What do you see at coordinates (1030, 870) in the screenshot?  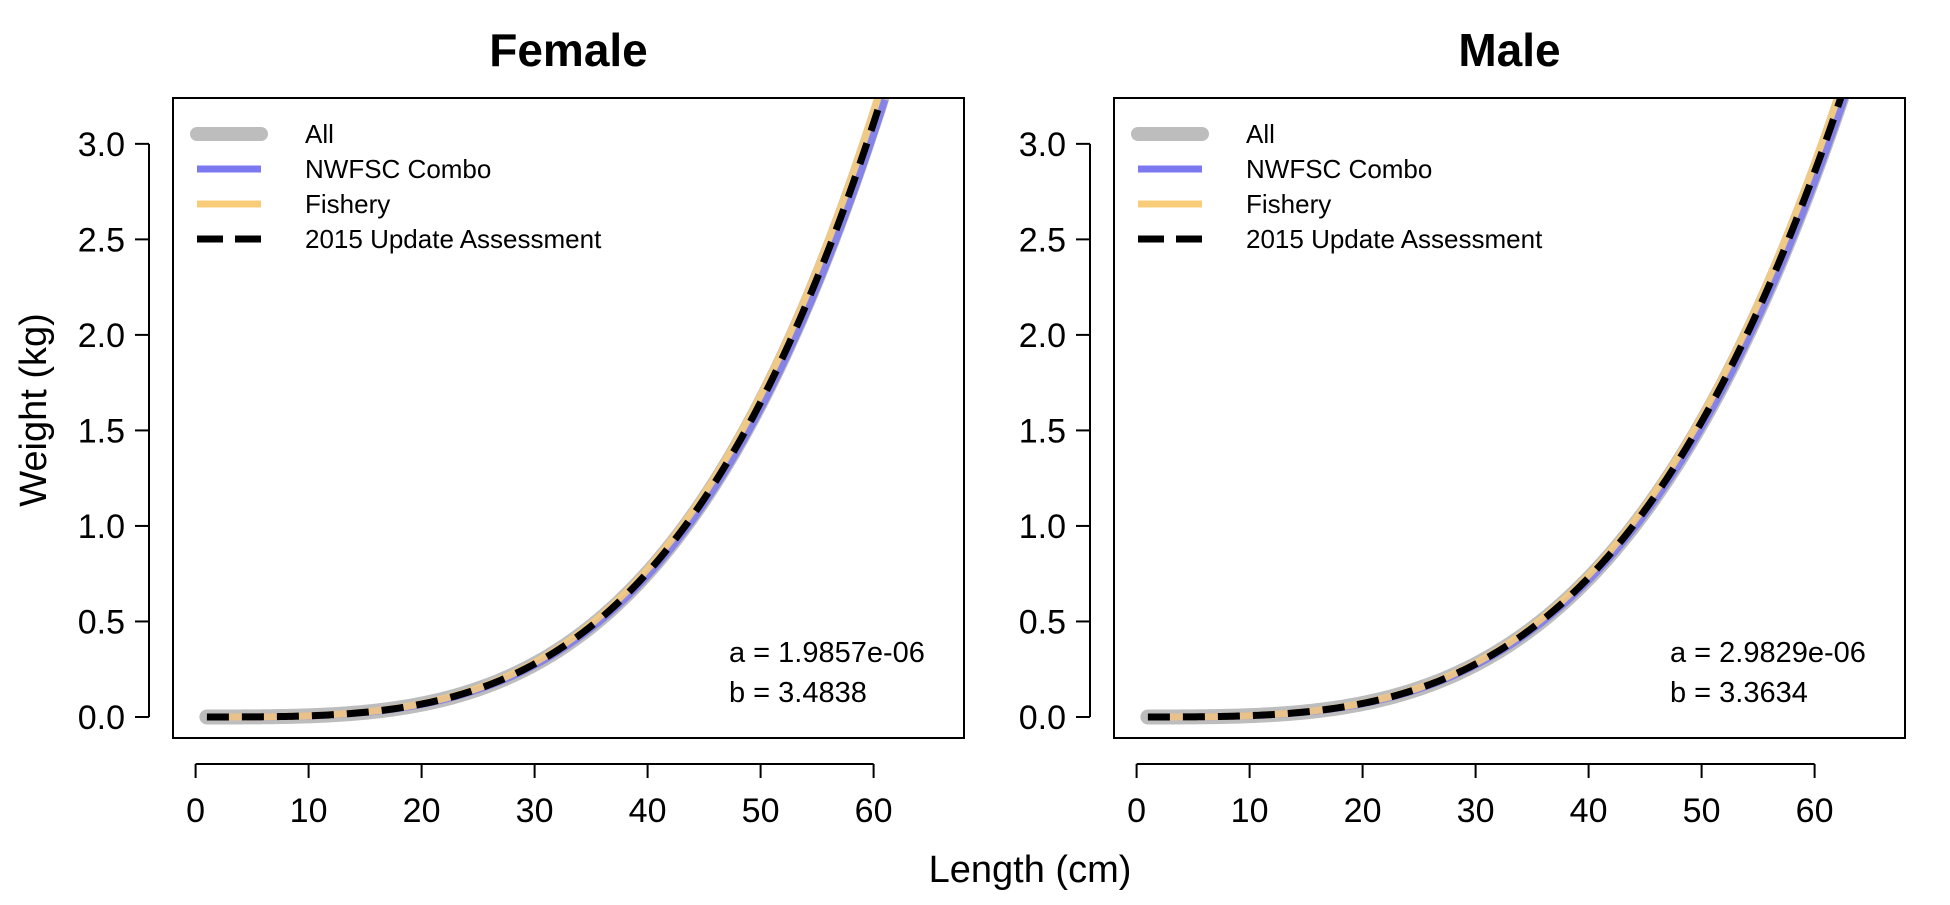 I see `x-axis-label: Length (cm)` at bounding box center [1030, 870].